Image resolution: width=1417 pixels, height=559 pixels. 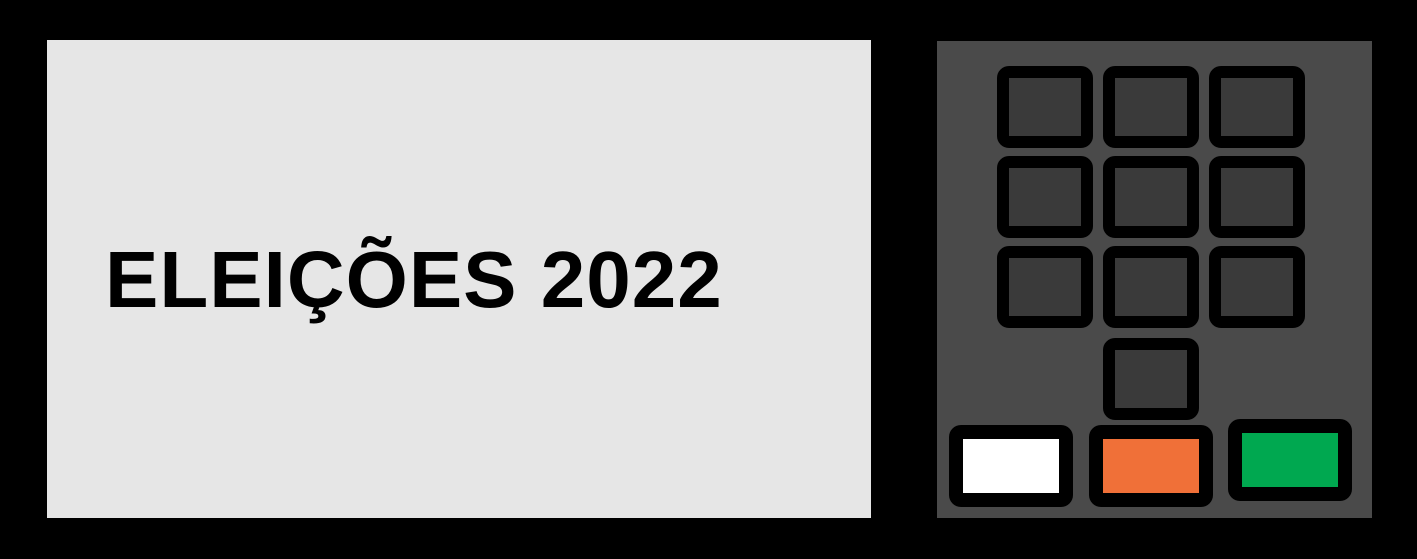 What do you see at coordinates (1011, 466) in the screenshot?
I see `blank-vote-key` at bounding box center [1011, 466].